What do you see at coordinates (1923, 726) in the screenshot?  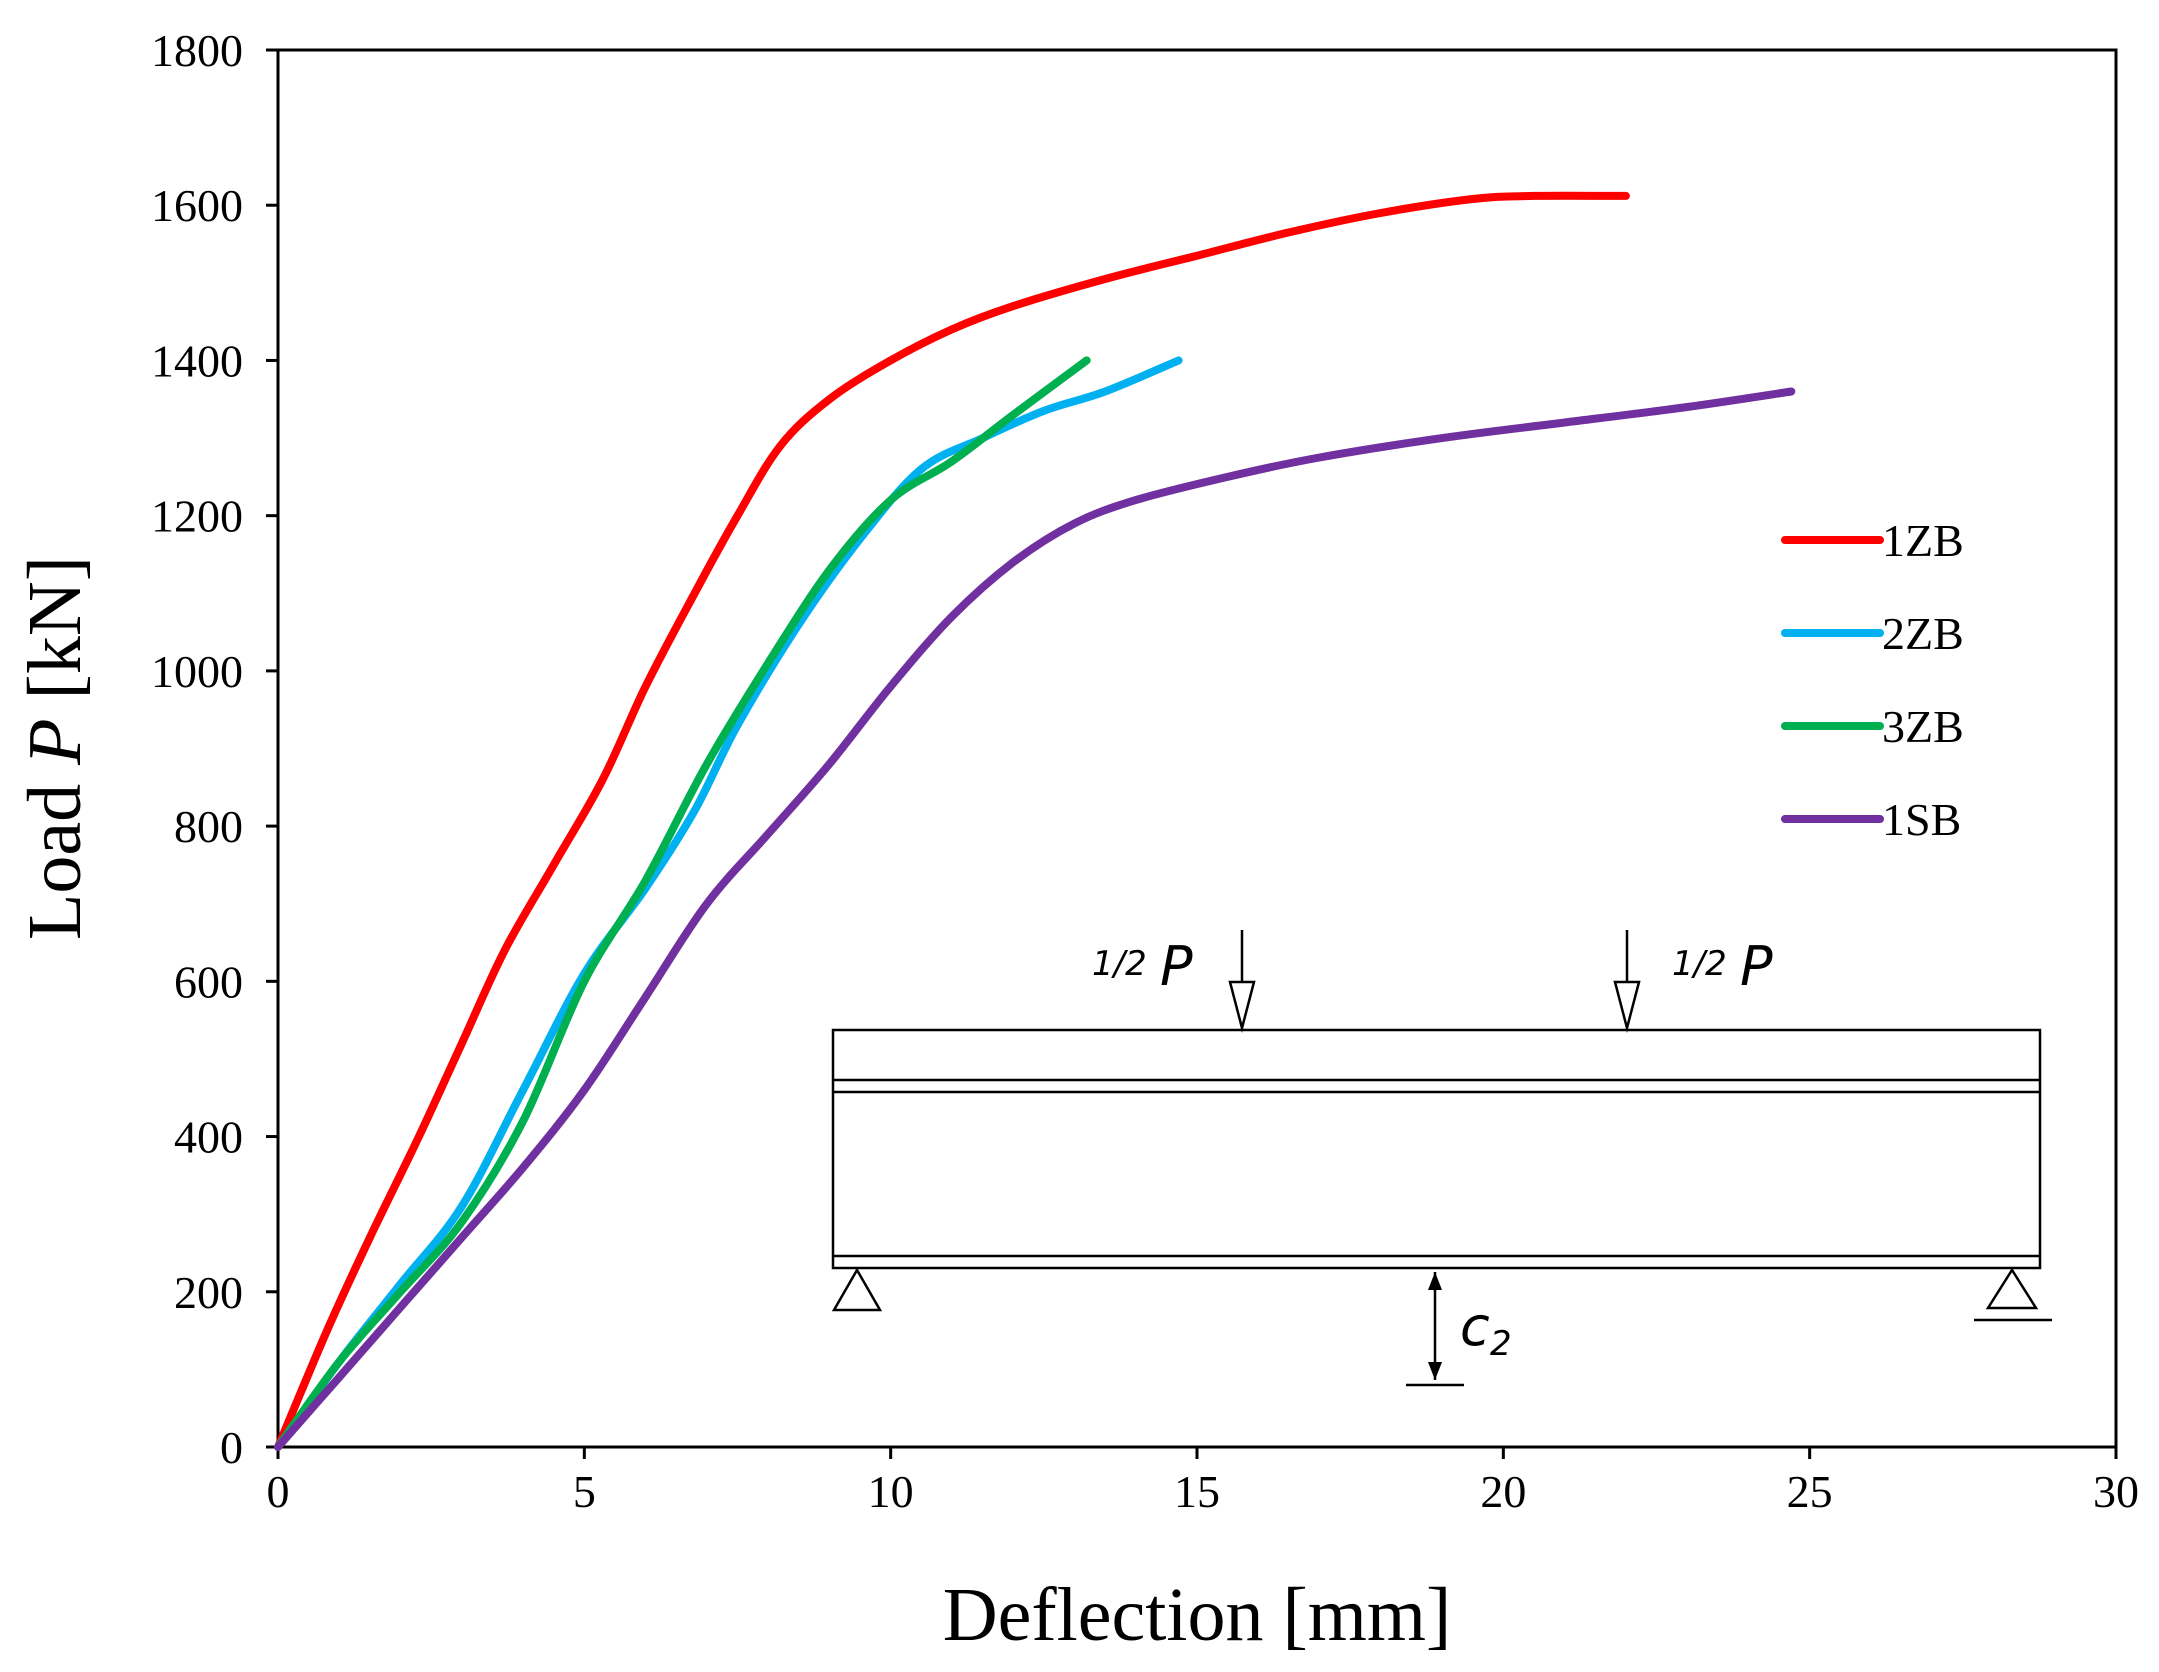 I see `legend-label-3zb: 3ZB` at bounding box center [1923, 726].